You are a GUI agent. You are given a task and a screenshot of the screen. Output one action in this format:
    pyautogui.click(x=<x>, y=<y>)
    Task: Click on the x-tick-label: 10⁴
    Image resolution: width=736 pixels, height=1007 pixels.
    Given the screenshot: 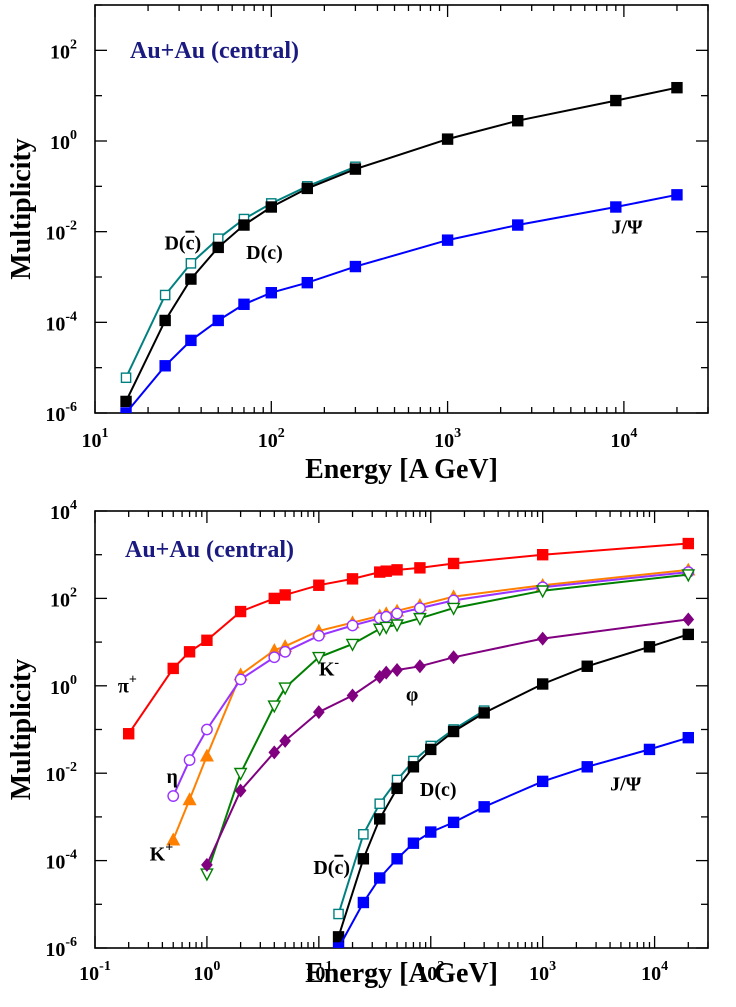 What is the action you would take?
    pyautogui.click(x=623, y=439)
    